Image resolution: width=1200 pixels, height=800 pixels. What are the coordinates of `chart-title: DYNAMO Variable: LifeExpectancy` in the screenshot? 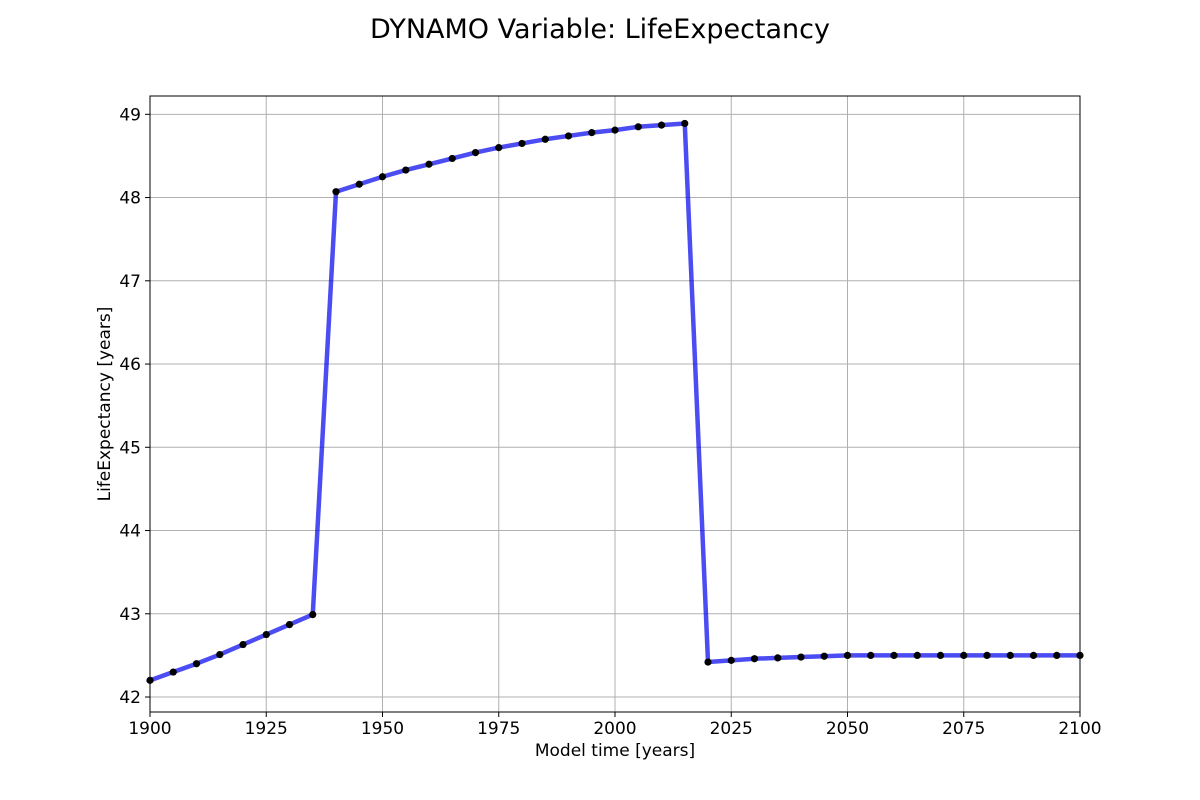 It's located at (600, 29).